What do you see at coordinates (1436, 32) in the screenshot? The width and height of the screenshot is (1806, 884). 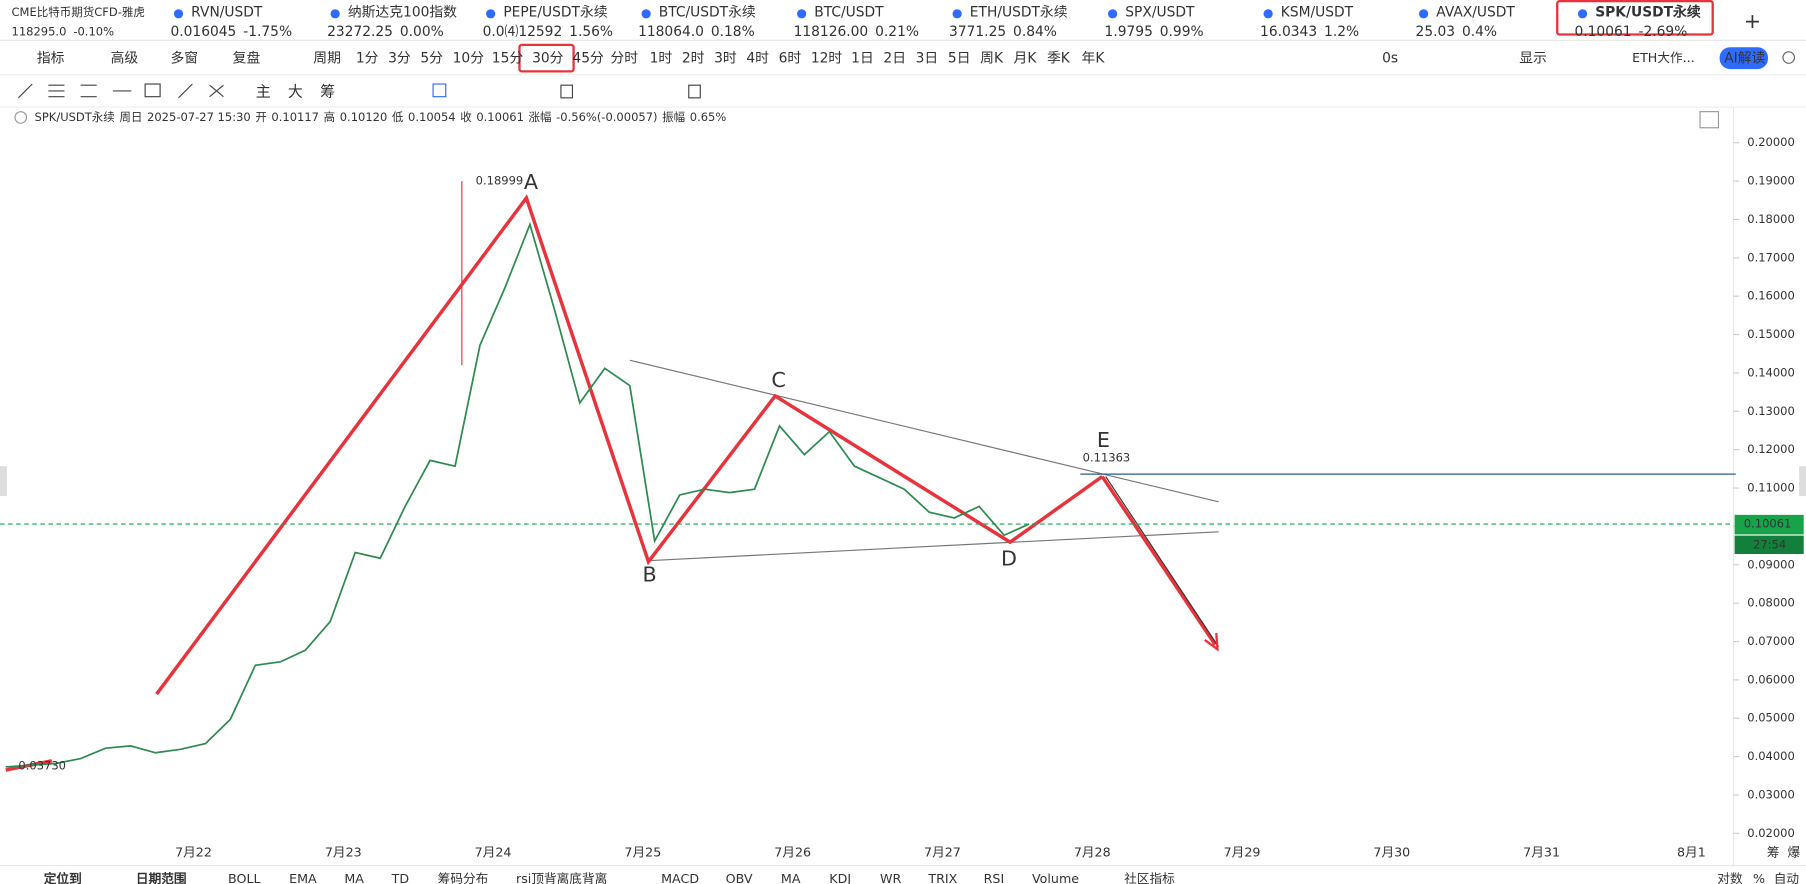 I see `ticker-price: 25.03` at bounding box center [1436, 32].